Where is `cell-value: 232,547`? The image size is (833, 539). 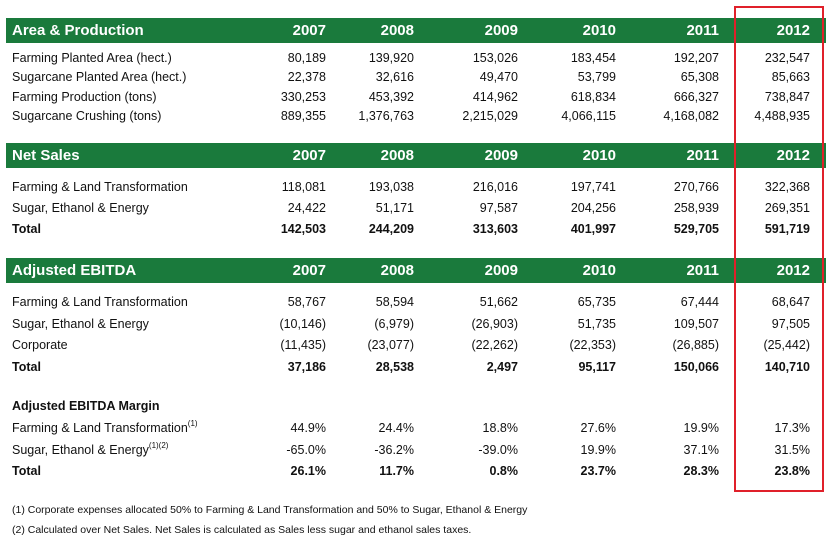
cell-value: 232,547 is located at coordinates (787, 58).